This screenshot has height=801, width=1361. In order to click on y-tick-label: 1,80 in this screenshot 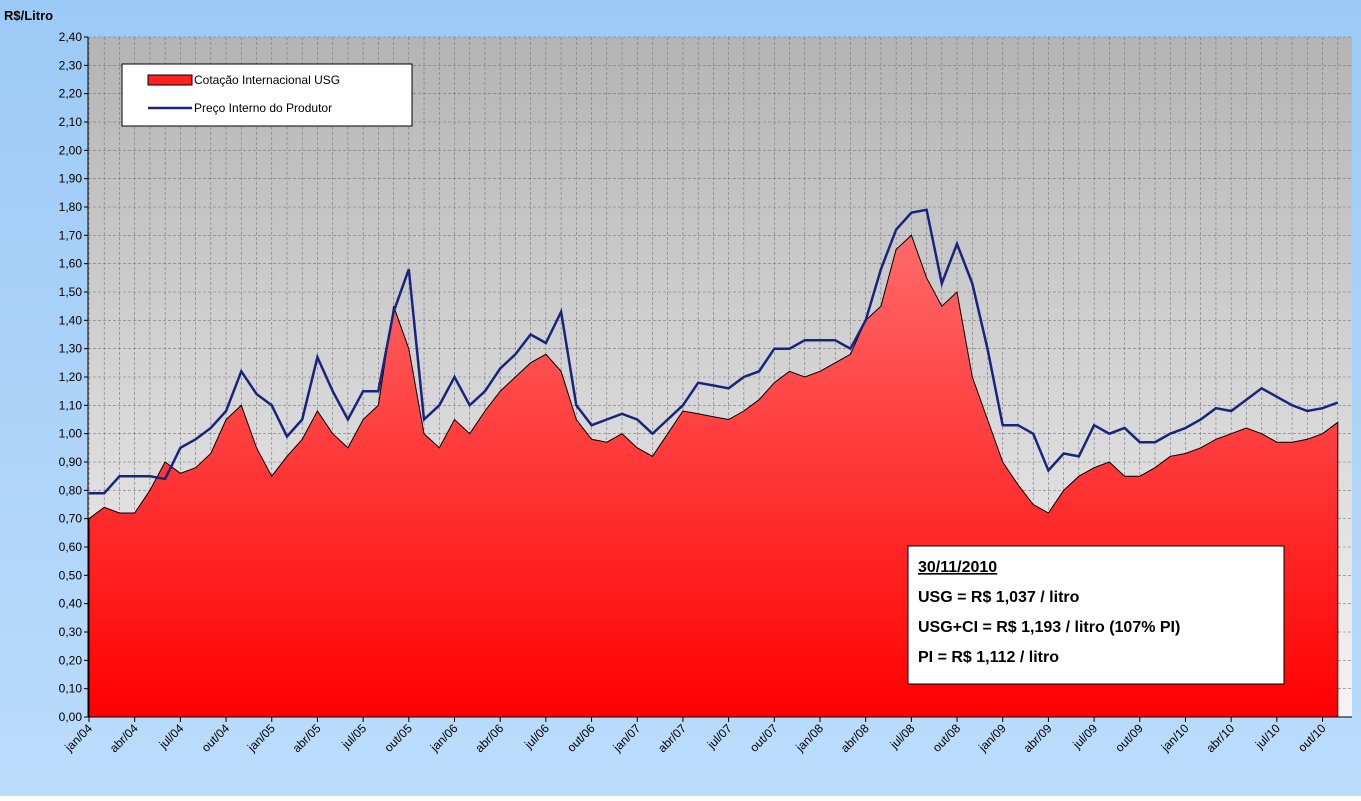, I will do `click(71, 207)`.